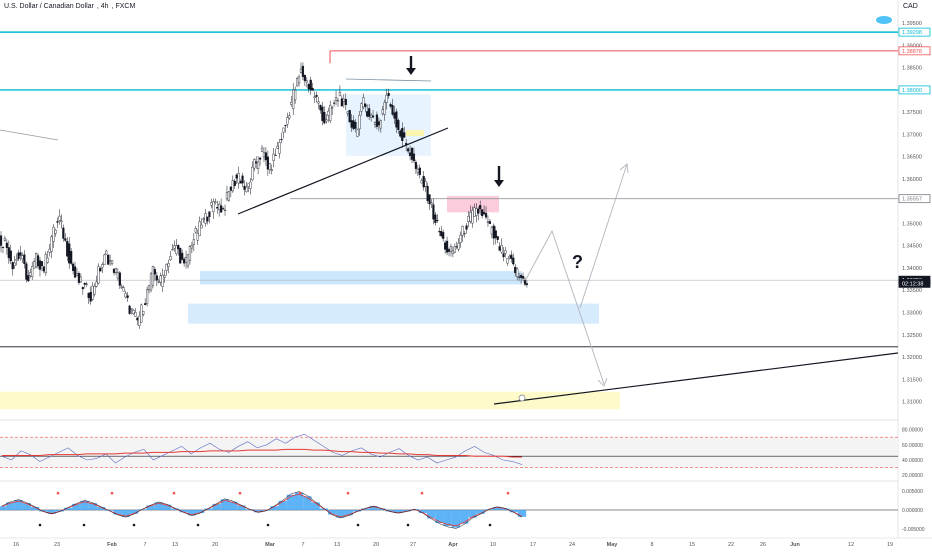  Describe the element at coordinates (215, 545) in the screenshot. I see `time-tick-label: 20` at that location.